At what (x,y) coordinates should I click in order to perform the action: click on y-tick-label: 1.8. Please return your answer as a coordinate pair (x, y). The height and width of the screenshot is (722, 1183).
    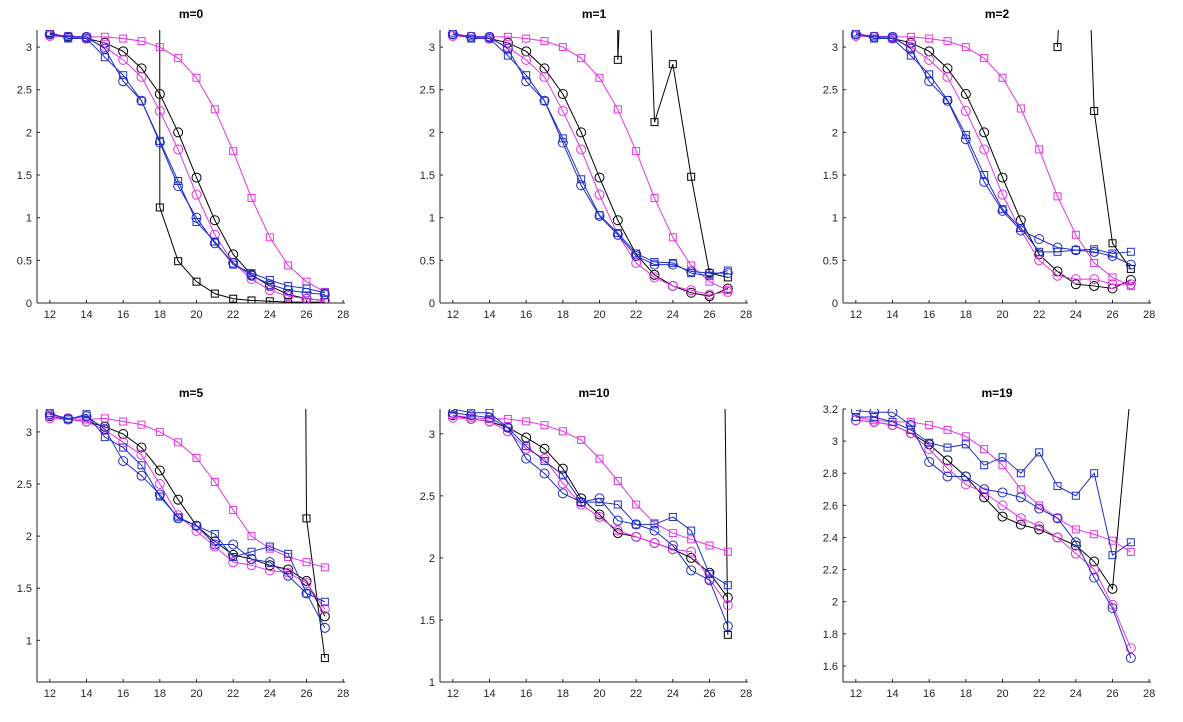
    Looking at the image, I should click on (830, 635).